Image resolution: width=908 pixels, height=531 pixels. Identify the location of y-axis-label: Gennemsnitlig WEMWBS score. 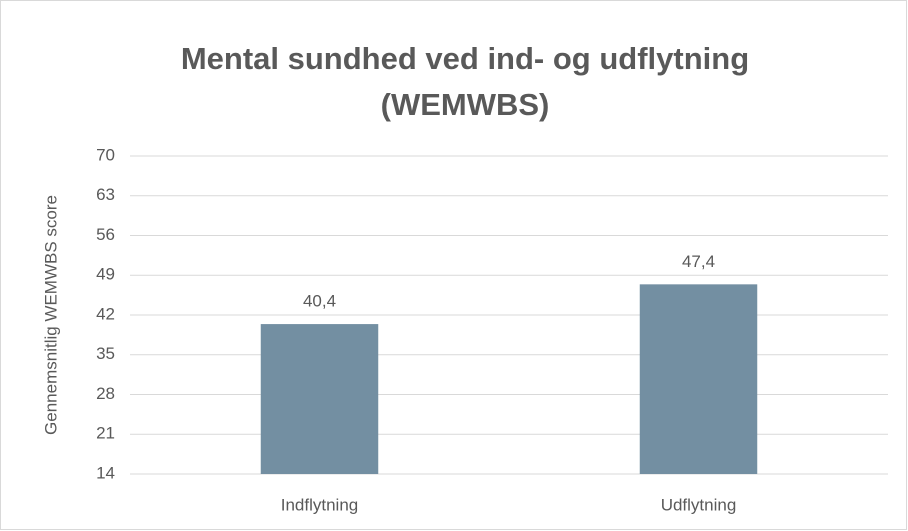
(50, 315).